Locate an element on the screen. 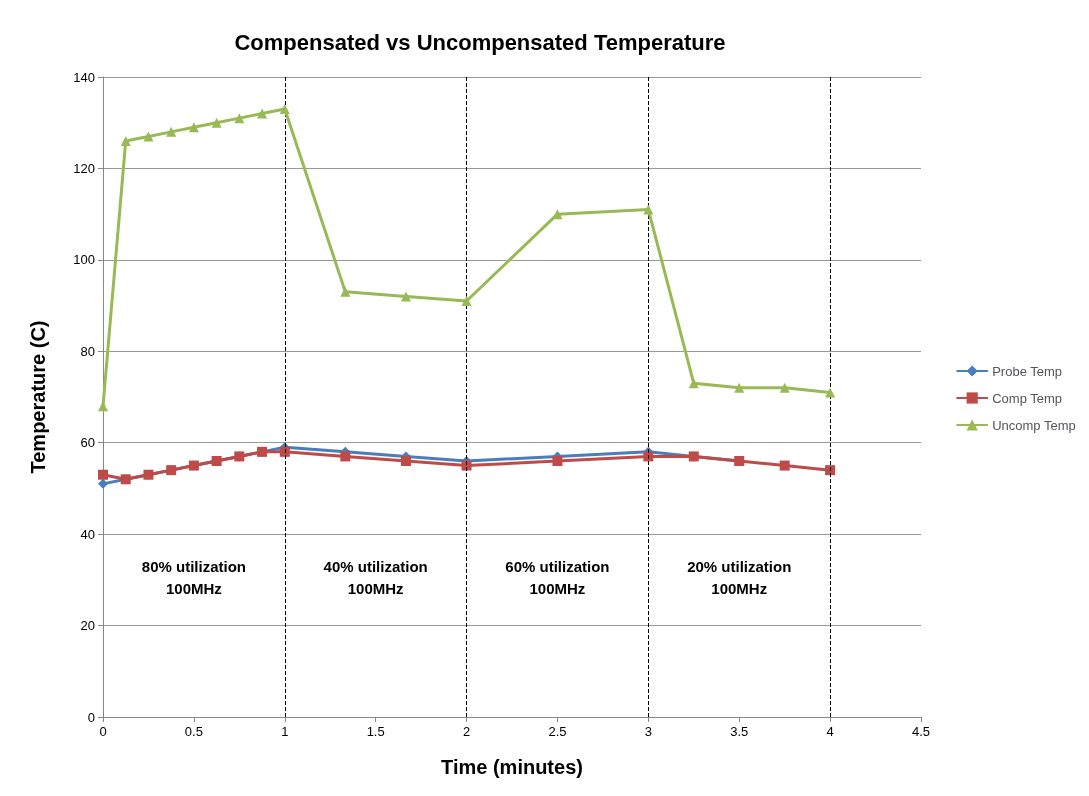 The width and height of the screenshot is (1089, 796). x-tick-label: 1.5 is located at coordinates (375, 731).